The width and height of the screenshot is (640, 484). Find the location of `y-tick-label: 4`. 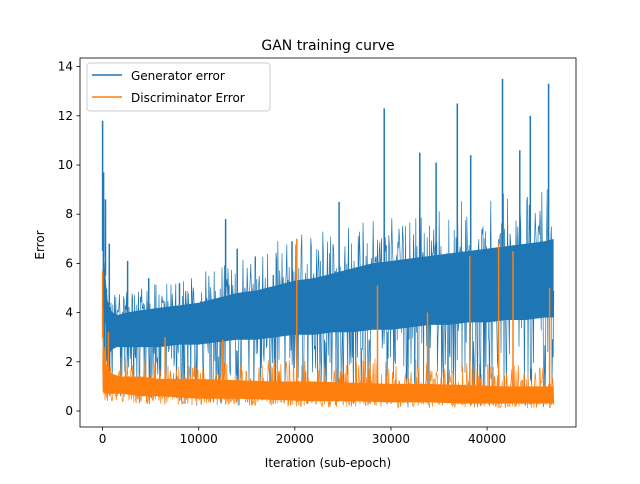

y-tick-label: 4 is located at coordinates (69, 313).